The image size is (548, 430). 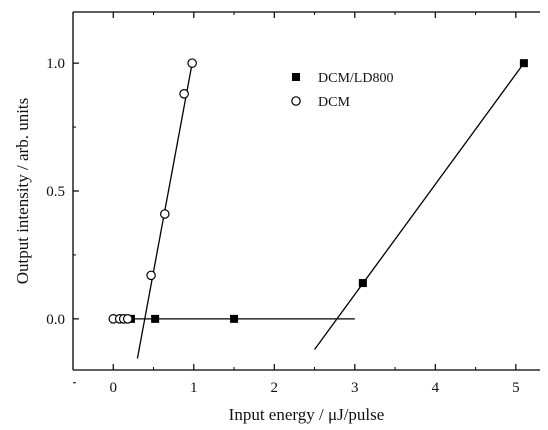 What do you see at coordinates (307, 414) in the screenshot?
I see `x-axis-label: Input energy / μJ/pulse` at bounding box center [307, 414].